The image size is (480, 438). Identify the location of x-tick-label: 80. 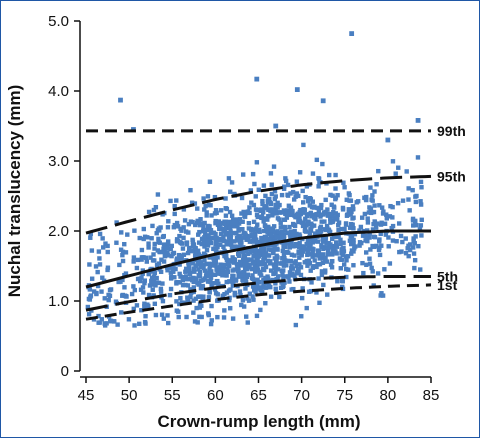
(388, 395).